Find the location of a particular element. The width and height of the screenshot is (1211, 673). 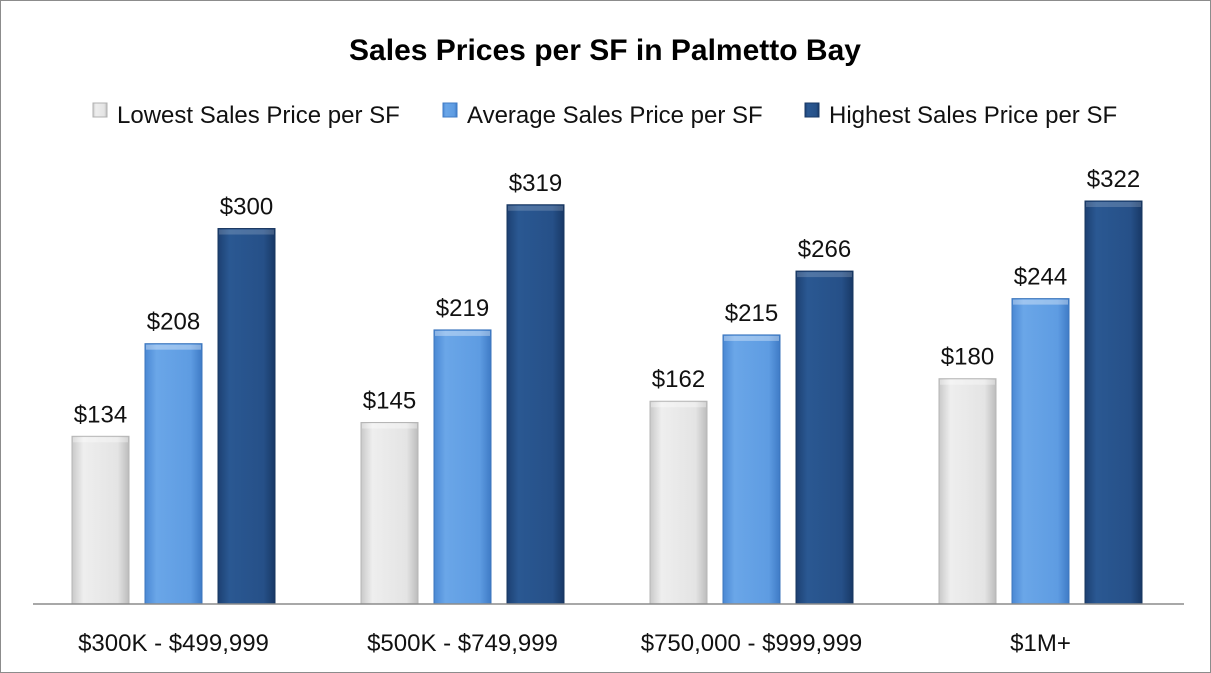

legend-label-average: Average Sales Price per SF is located at coordinates (615, 115).